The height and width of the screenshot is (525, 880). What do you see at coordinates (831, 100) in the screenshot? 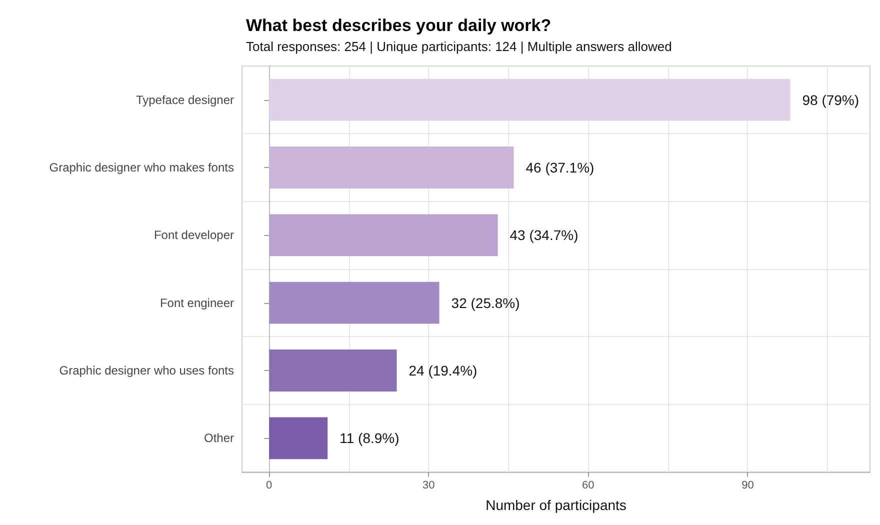
I see `data-label: 98 (79%)` at bounding box center [831, 100].